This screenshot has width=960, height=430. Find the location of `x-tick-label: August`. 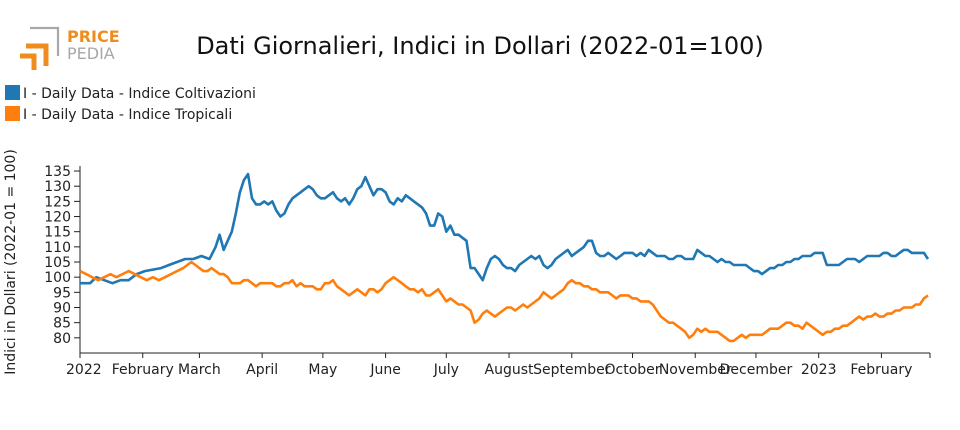

x-tick-label: August is located at coordinates (510, 370).